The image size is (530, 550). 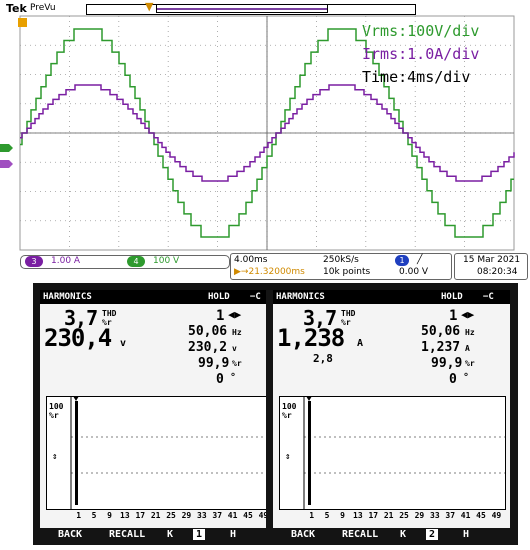 I want to click on secondary-value: 2,8, so click(x=323, y=358).